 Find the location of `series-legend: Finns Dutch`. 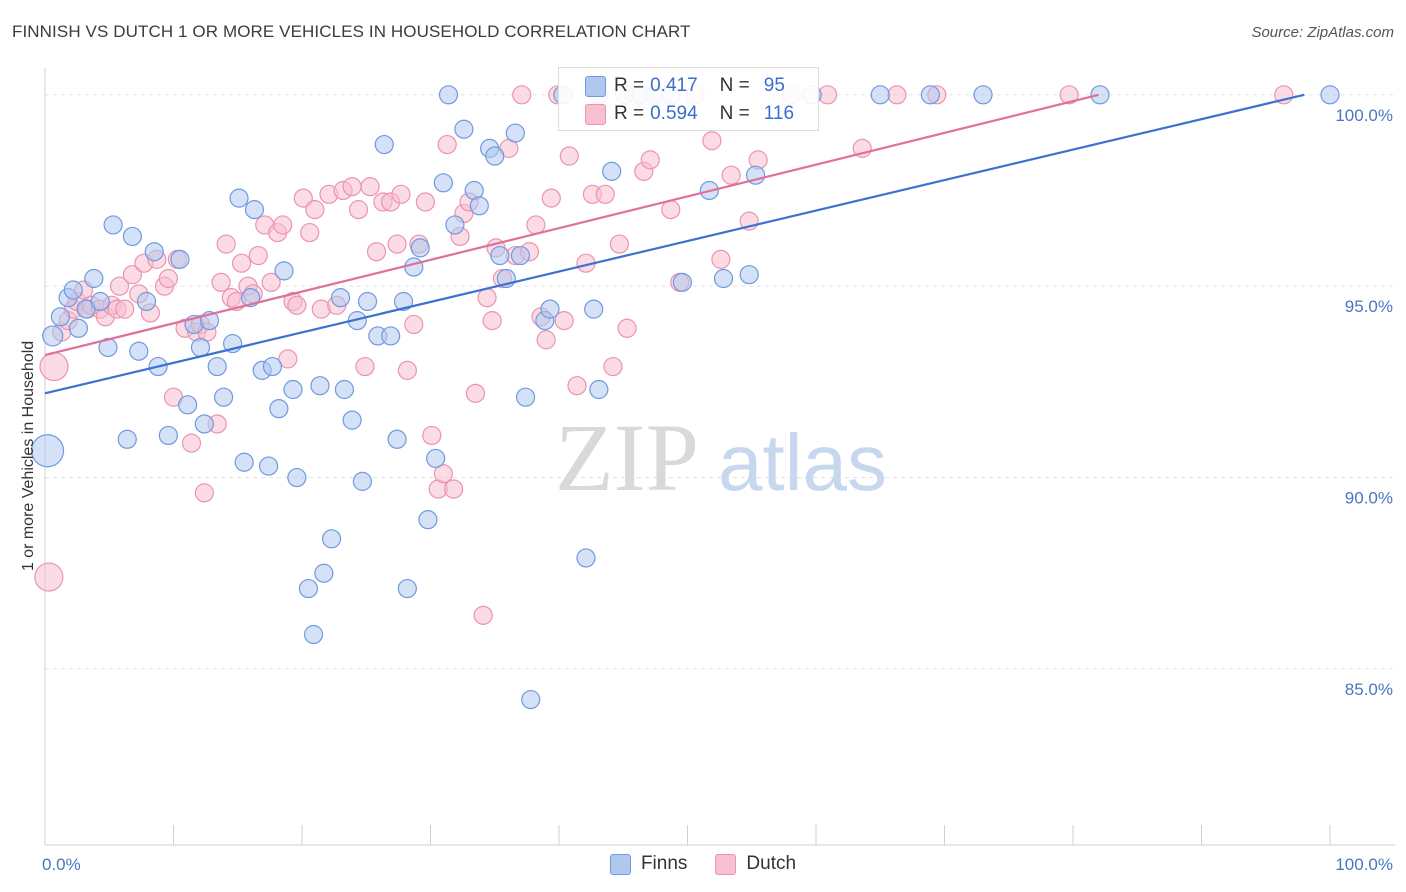

series-legend: Finns Dutch is located at coordinates (703, 864).